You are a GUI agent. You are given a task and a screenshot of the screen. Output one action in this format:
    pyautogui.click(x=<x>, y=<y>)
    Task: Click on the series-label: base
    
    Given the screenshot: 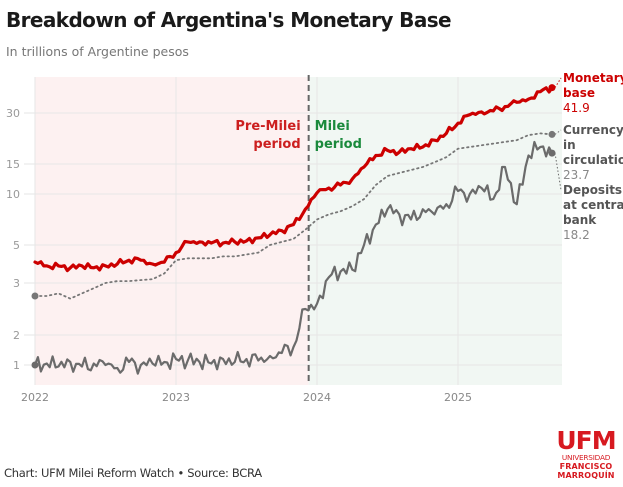 What is the action you would take?
    pyautogui.click(x=579, y=93)
    